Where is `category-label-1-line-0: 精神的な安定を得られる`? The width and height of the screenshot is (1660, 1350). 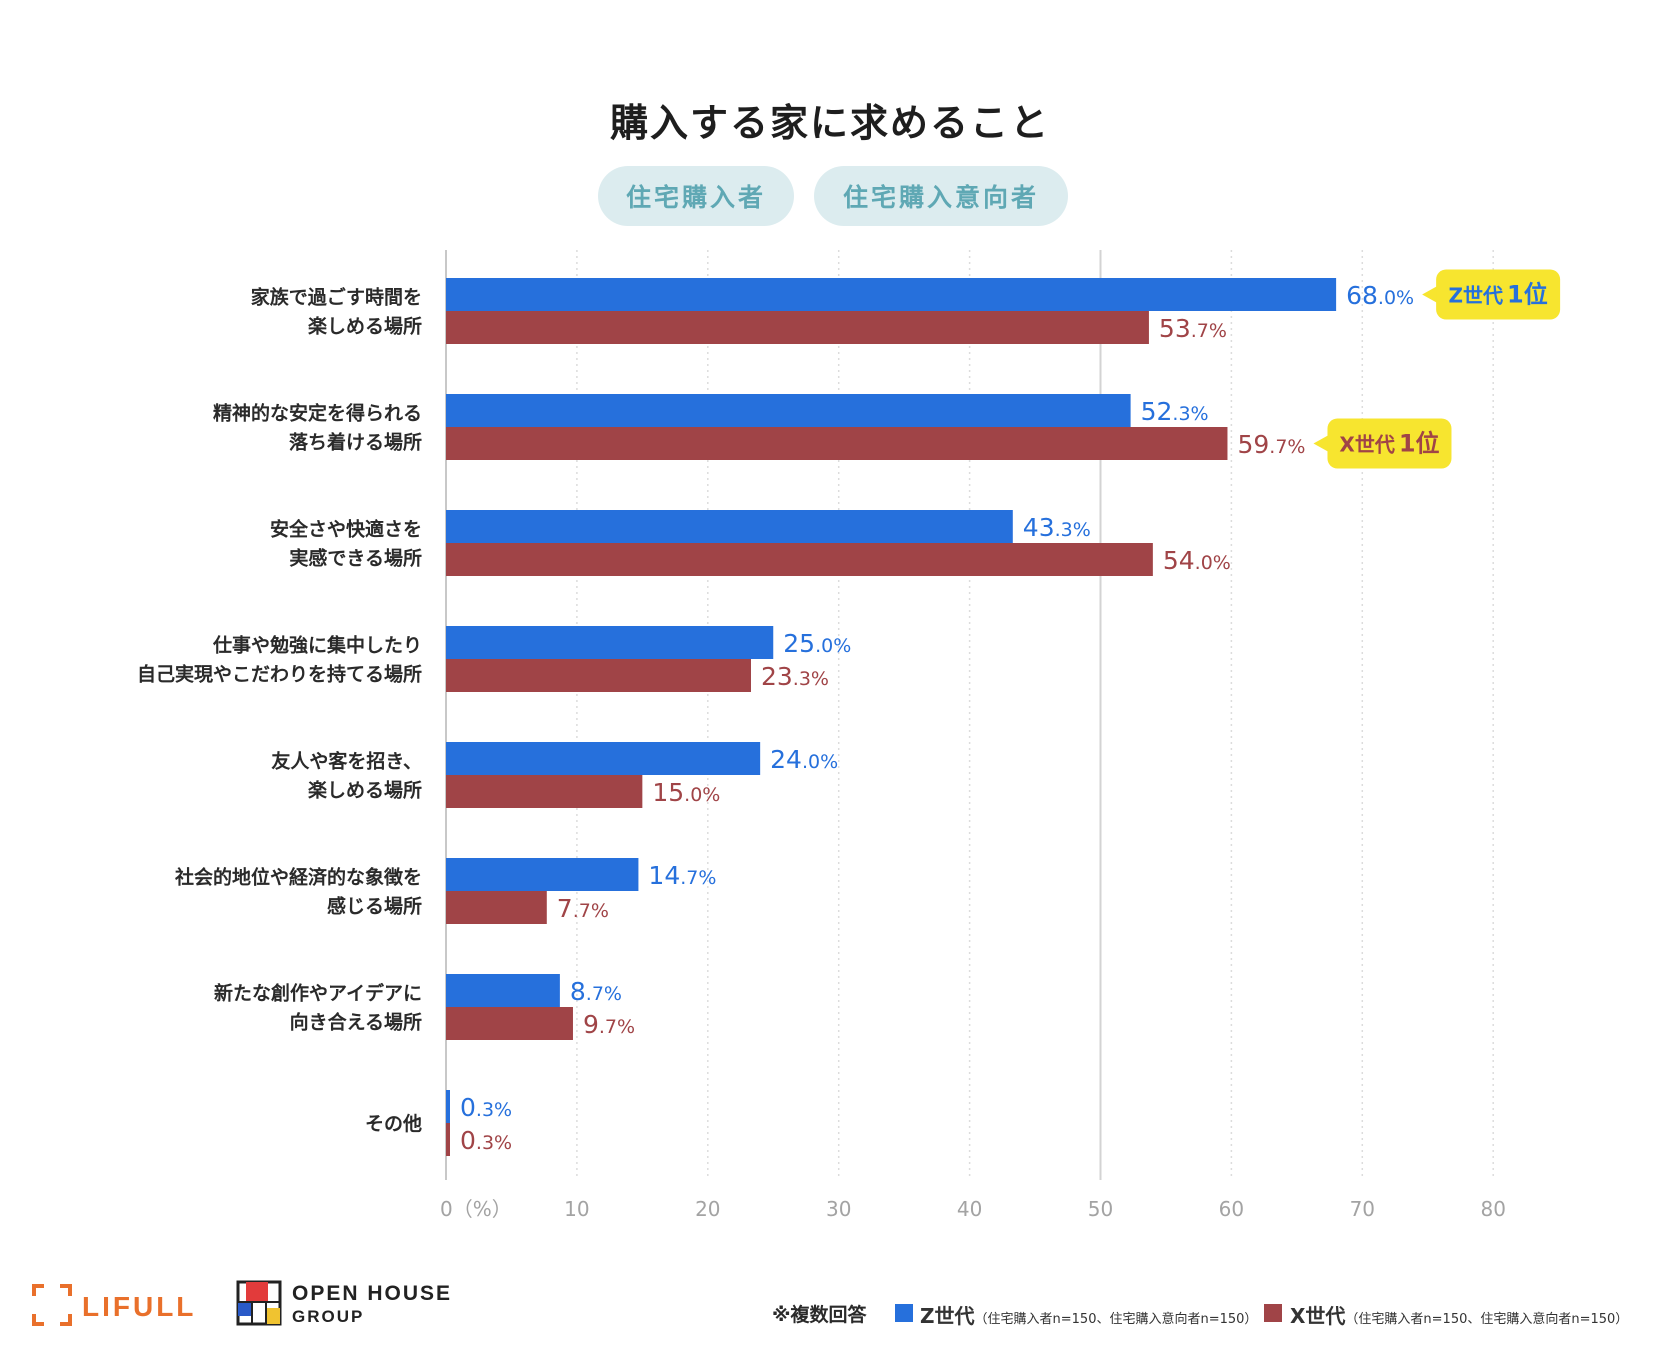 category-label-1-line-0: 精神的な安定を得られる is located at coordinates (317, 413).